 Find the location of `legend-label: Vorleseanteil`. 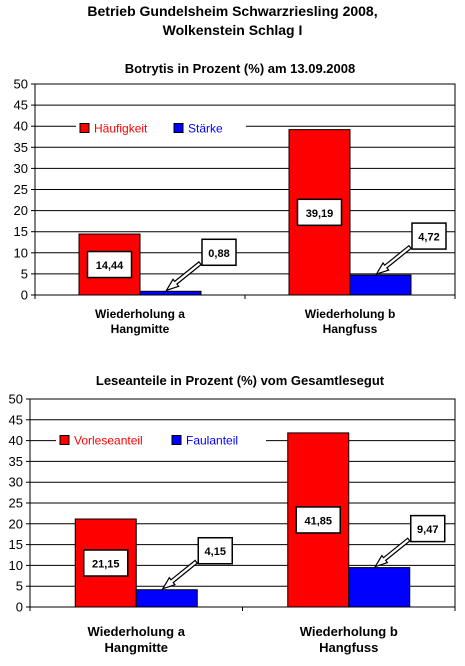

legend-label: Vorleseanteil is located at coordinates (108, 441).